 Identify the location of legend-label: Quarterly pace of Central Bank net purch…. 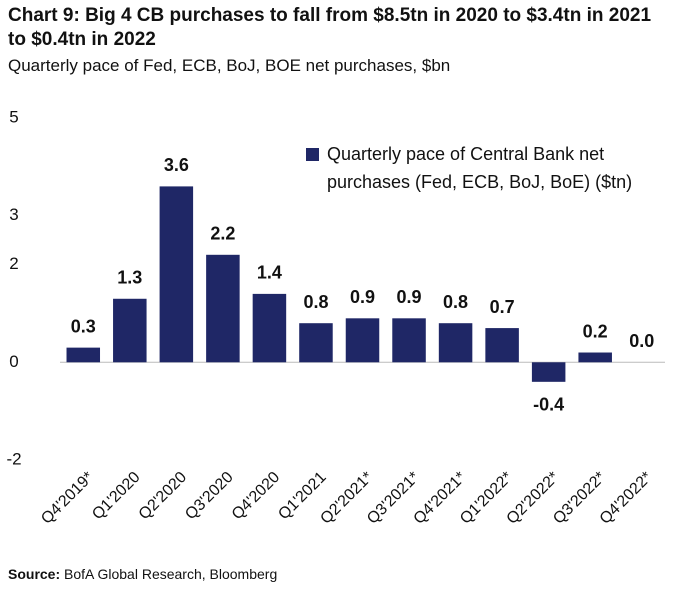
(480, 168).